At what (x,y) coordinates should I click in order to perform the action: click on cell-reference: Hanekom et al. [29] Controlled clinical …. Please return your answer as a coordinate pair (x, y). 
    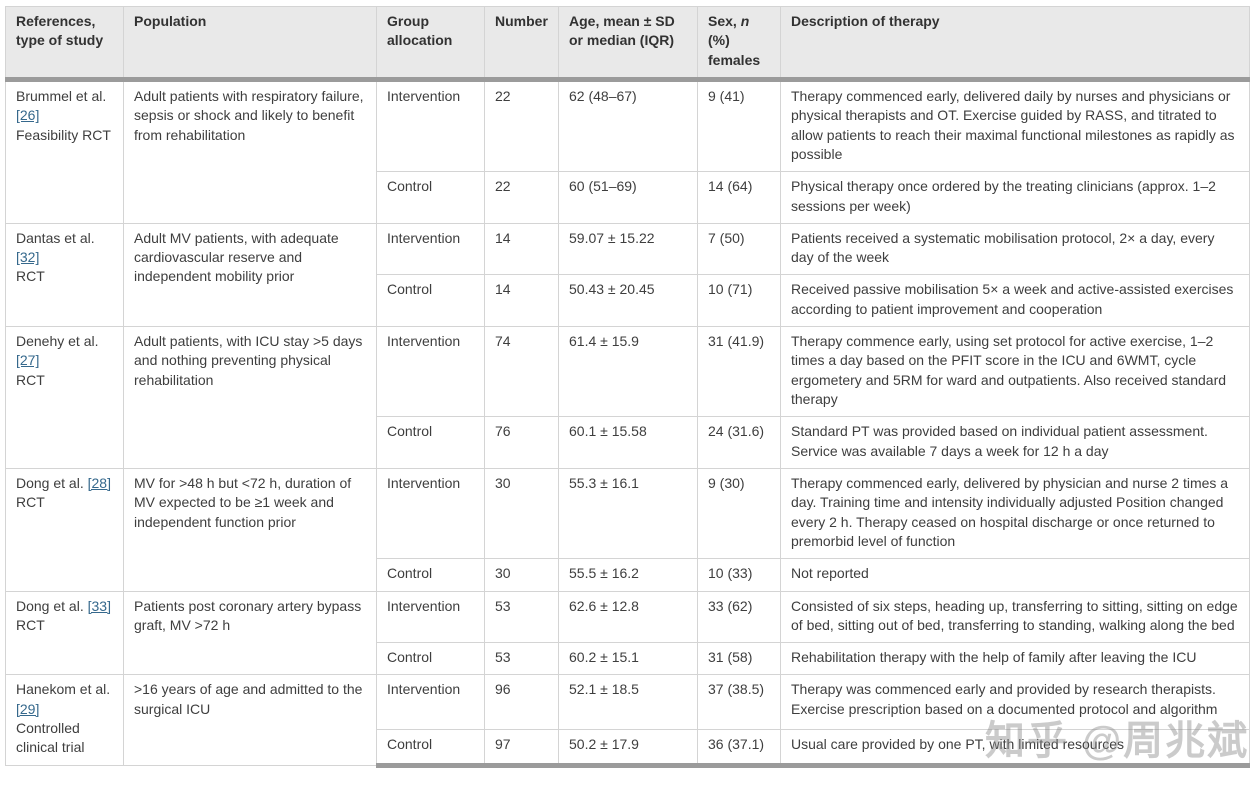
    Looking at the image, I should click on (64, 720).